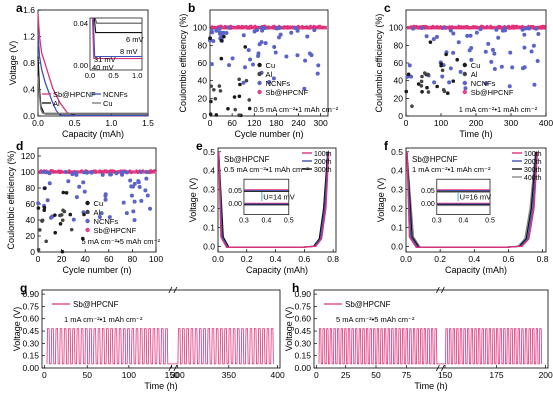  I want to click on y-tick-label: 80, so click(399, 45).